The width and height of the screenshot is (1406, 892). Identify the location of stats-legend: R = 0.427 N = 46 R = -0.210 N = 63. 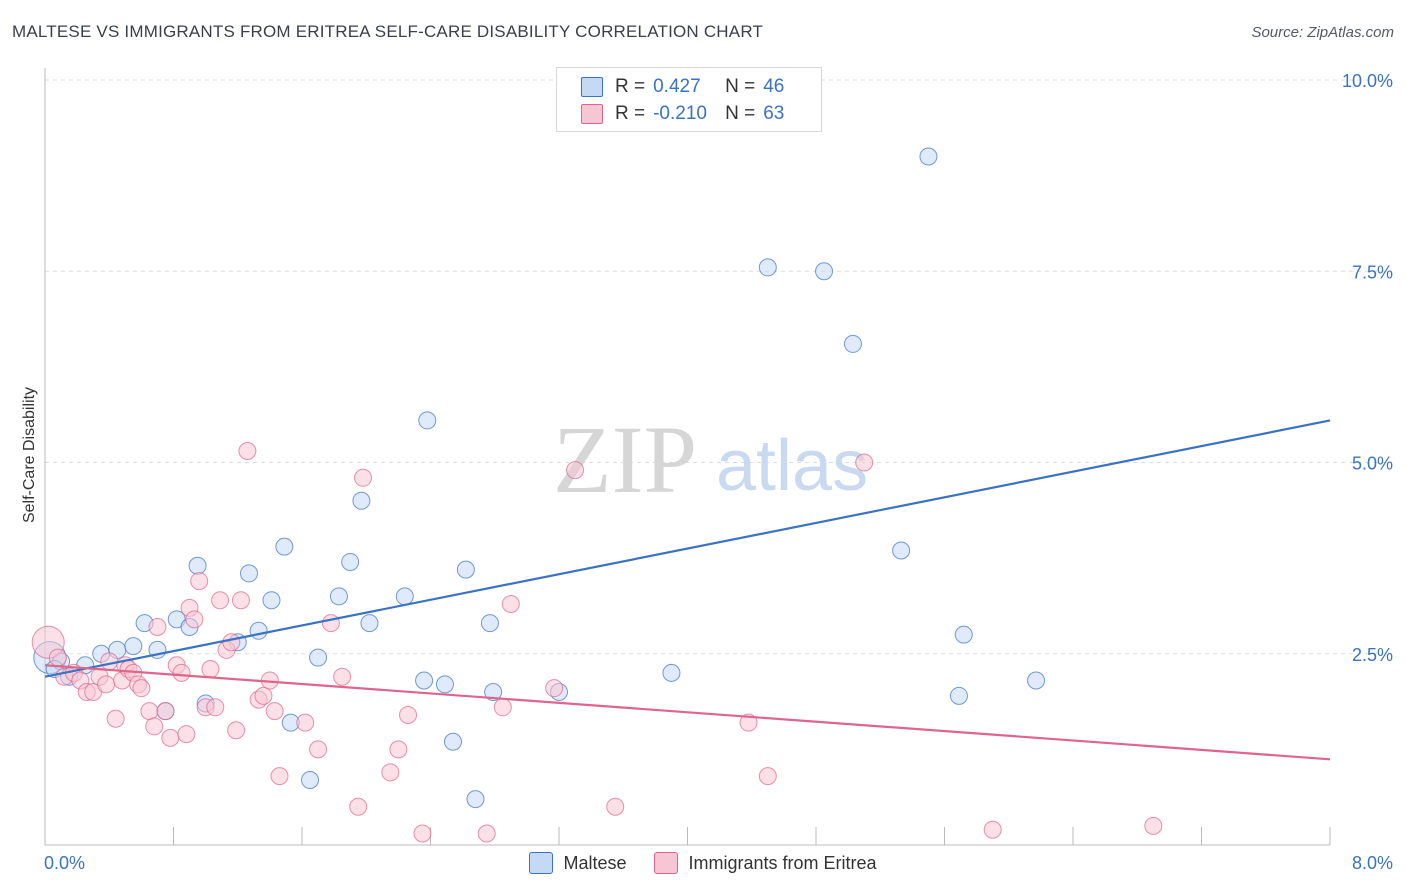
(689, 99).